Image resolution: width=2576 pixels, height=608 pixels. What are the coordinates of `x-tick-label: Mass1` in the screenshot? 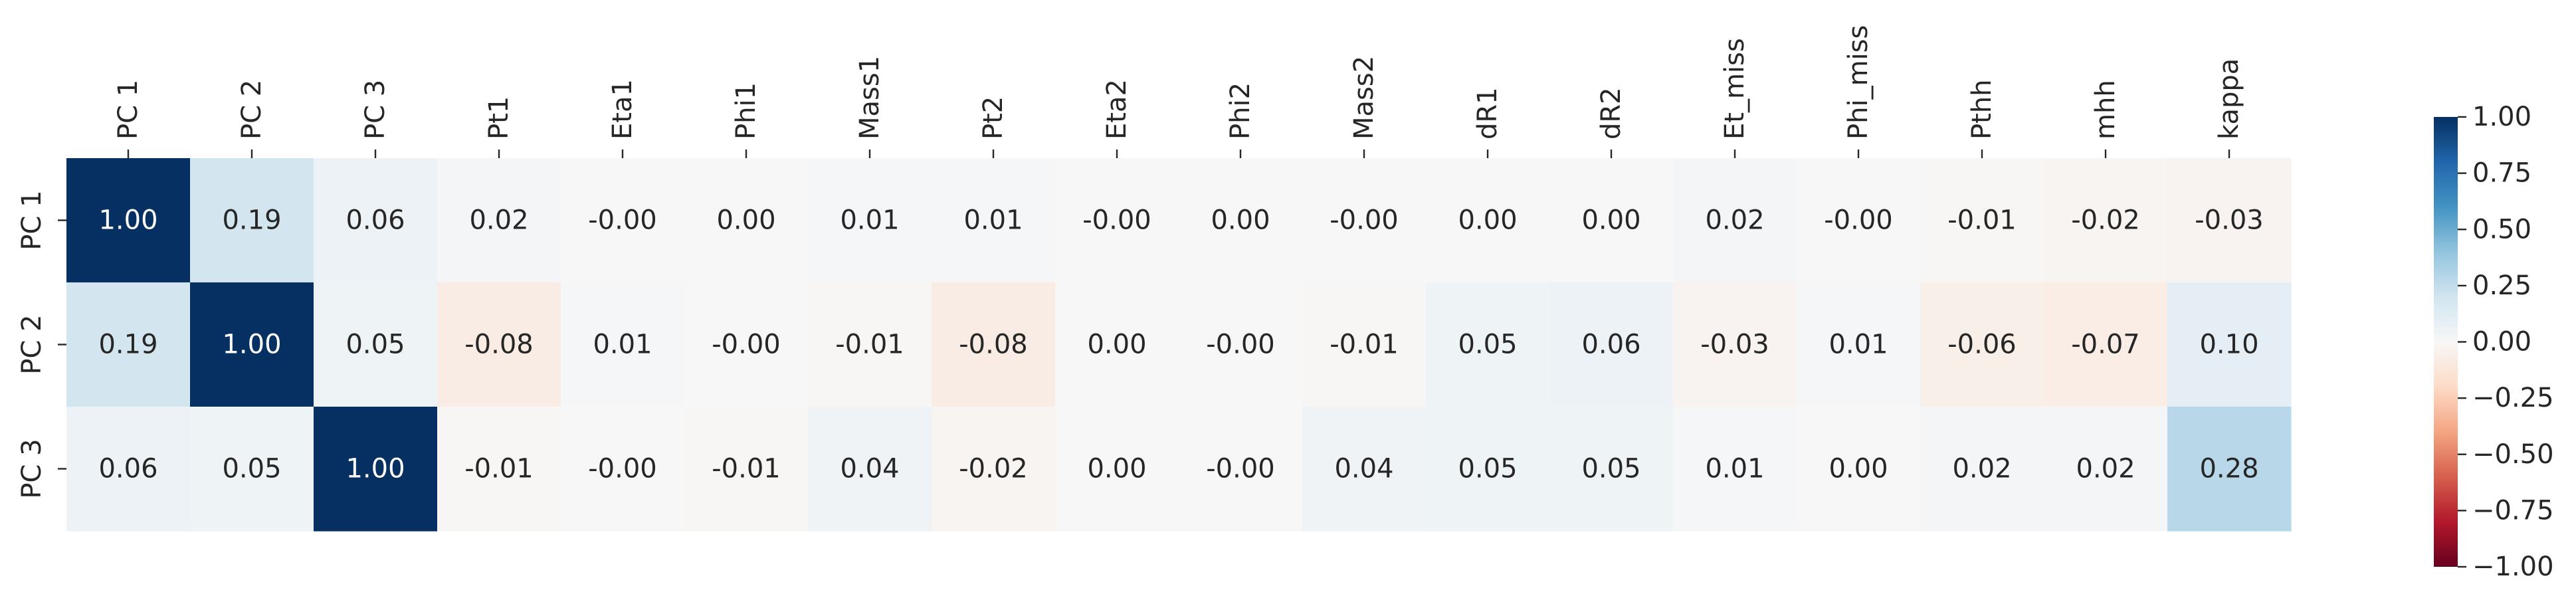 It's located at (870, 98).